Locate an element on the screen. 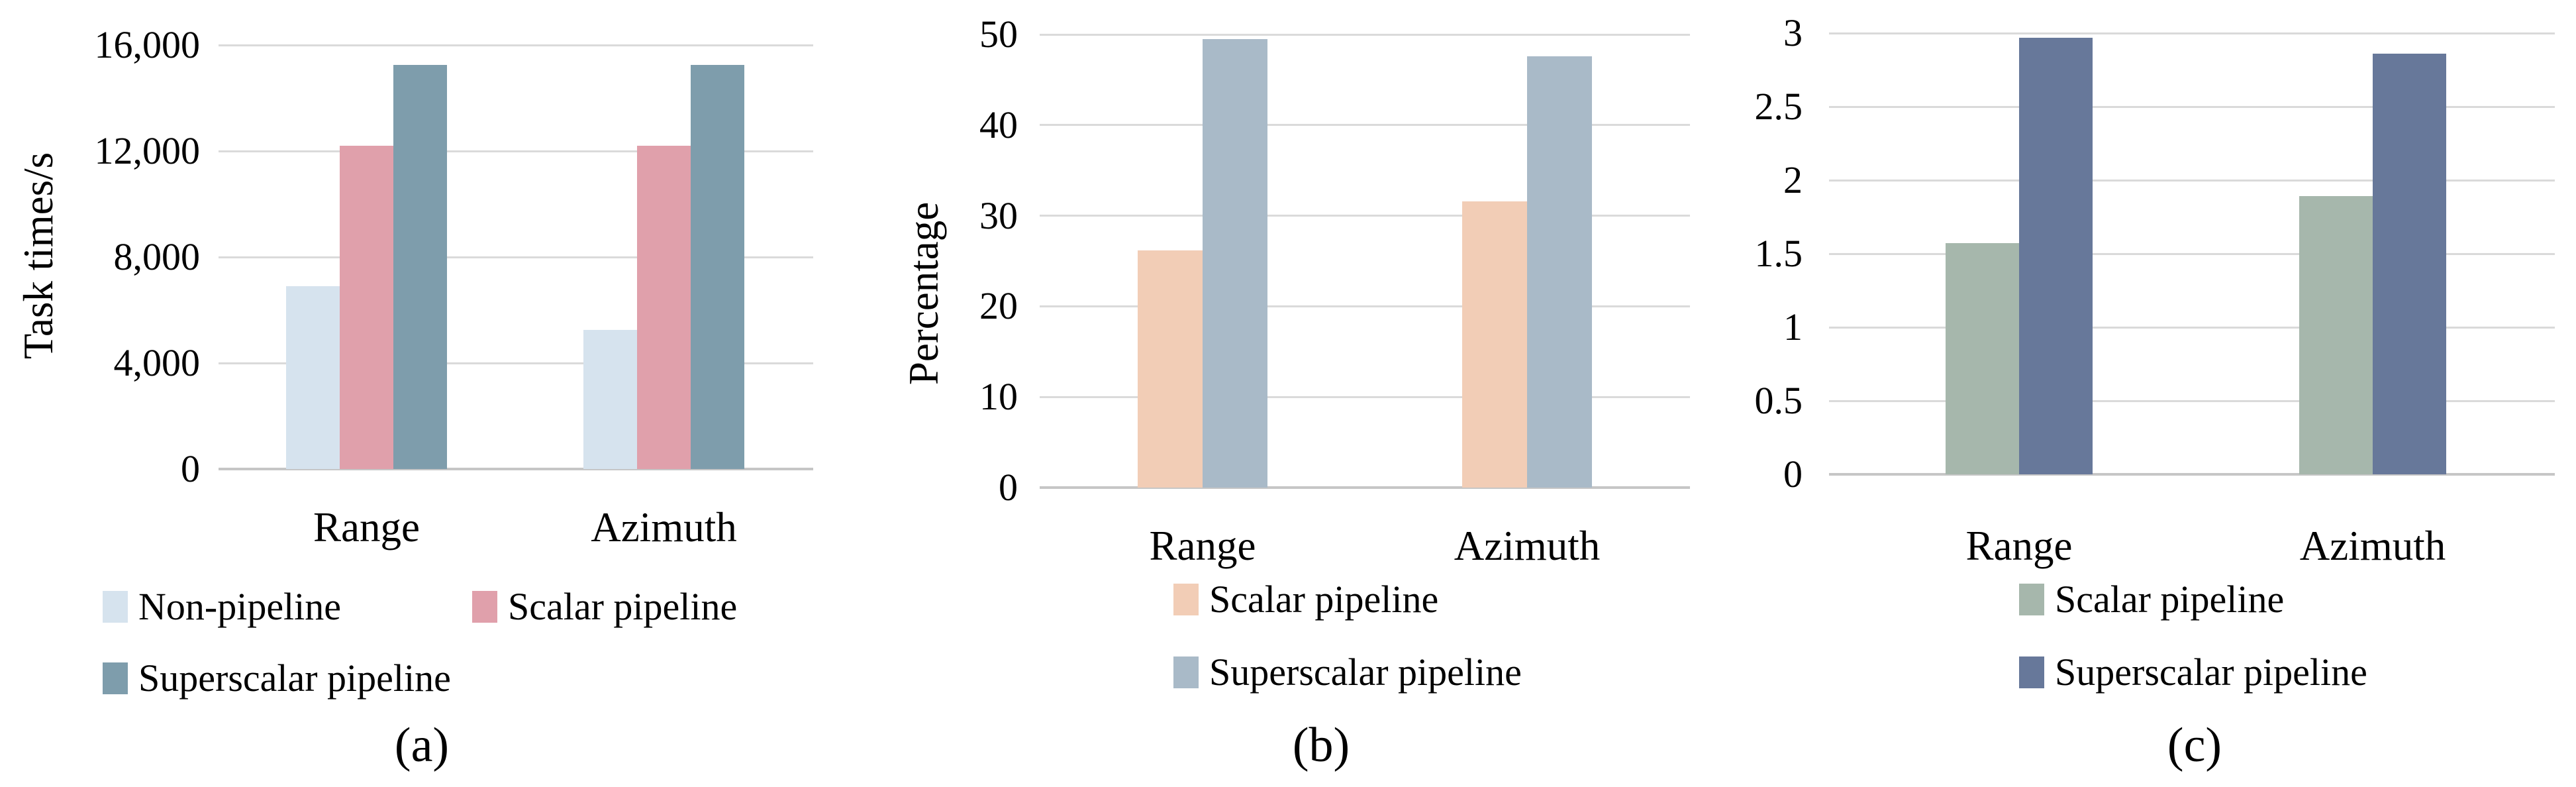  y-tick-label: 12,000 is located at coordinates (147, 150).